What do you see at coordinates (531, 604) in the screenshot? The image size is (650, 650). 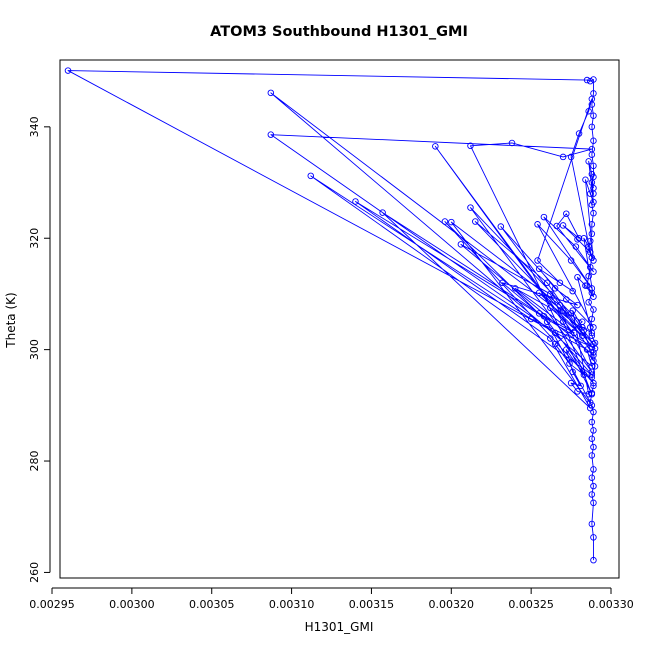 I see `x-tick-label: 0.00325` at bounding box center [531, 604].